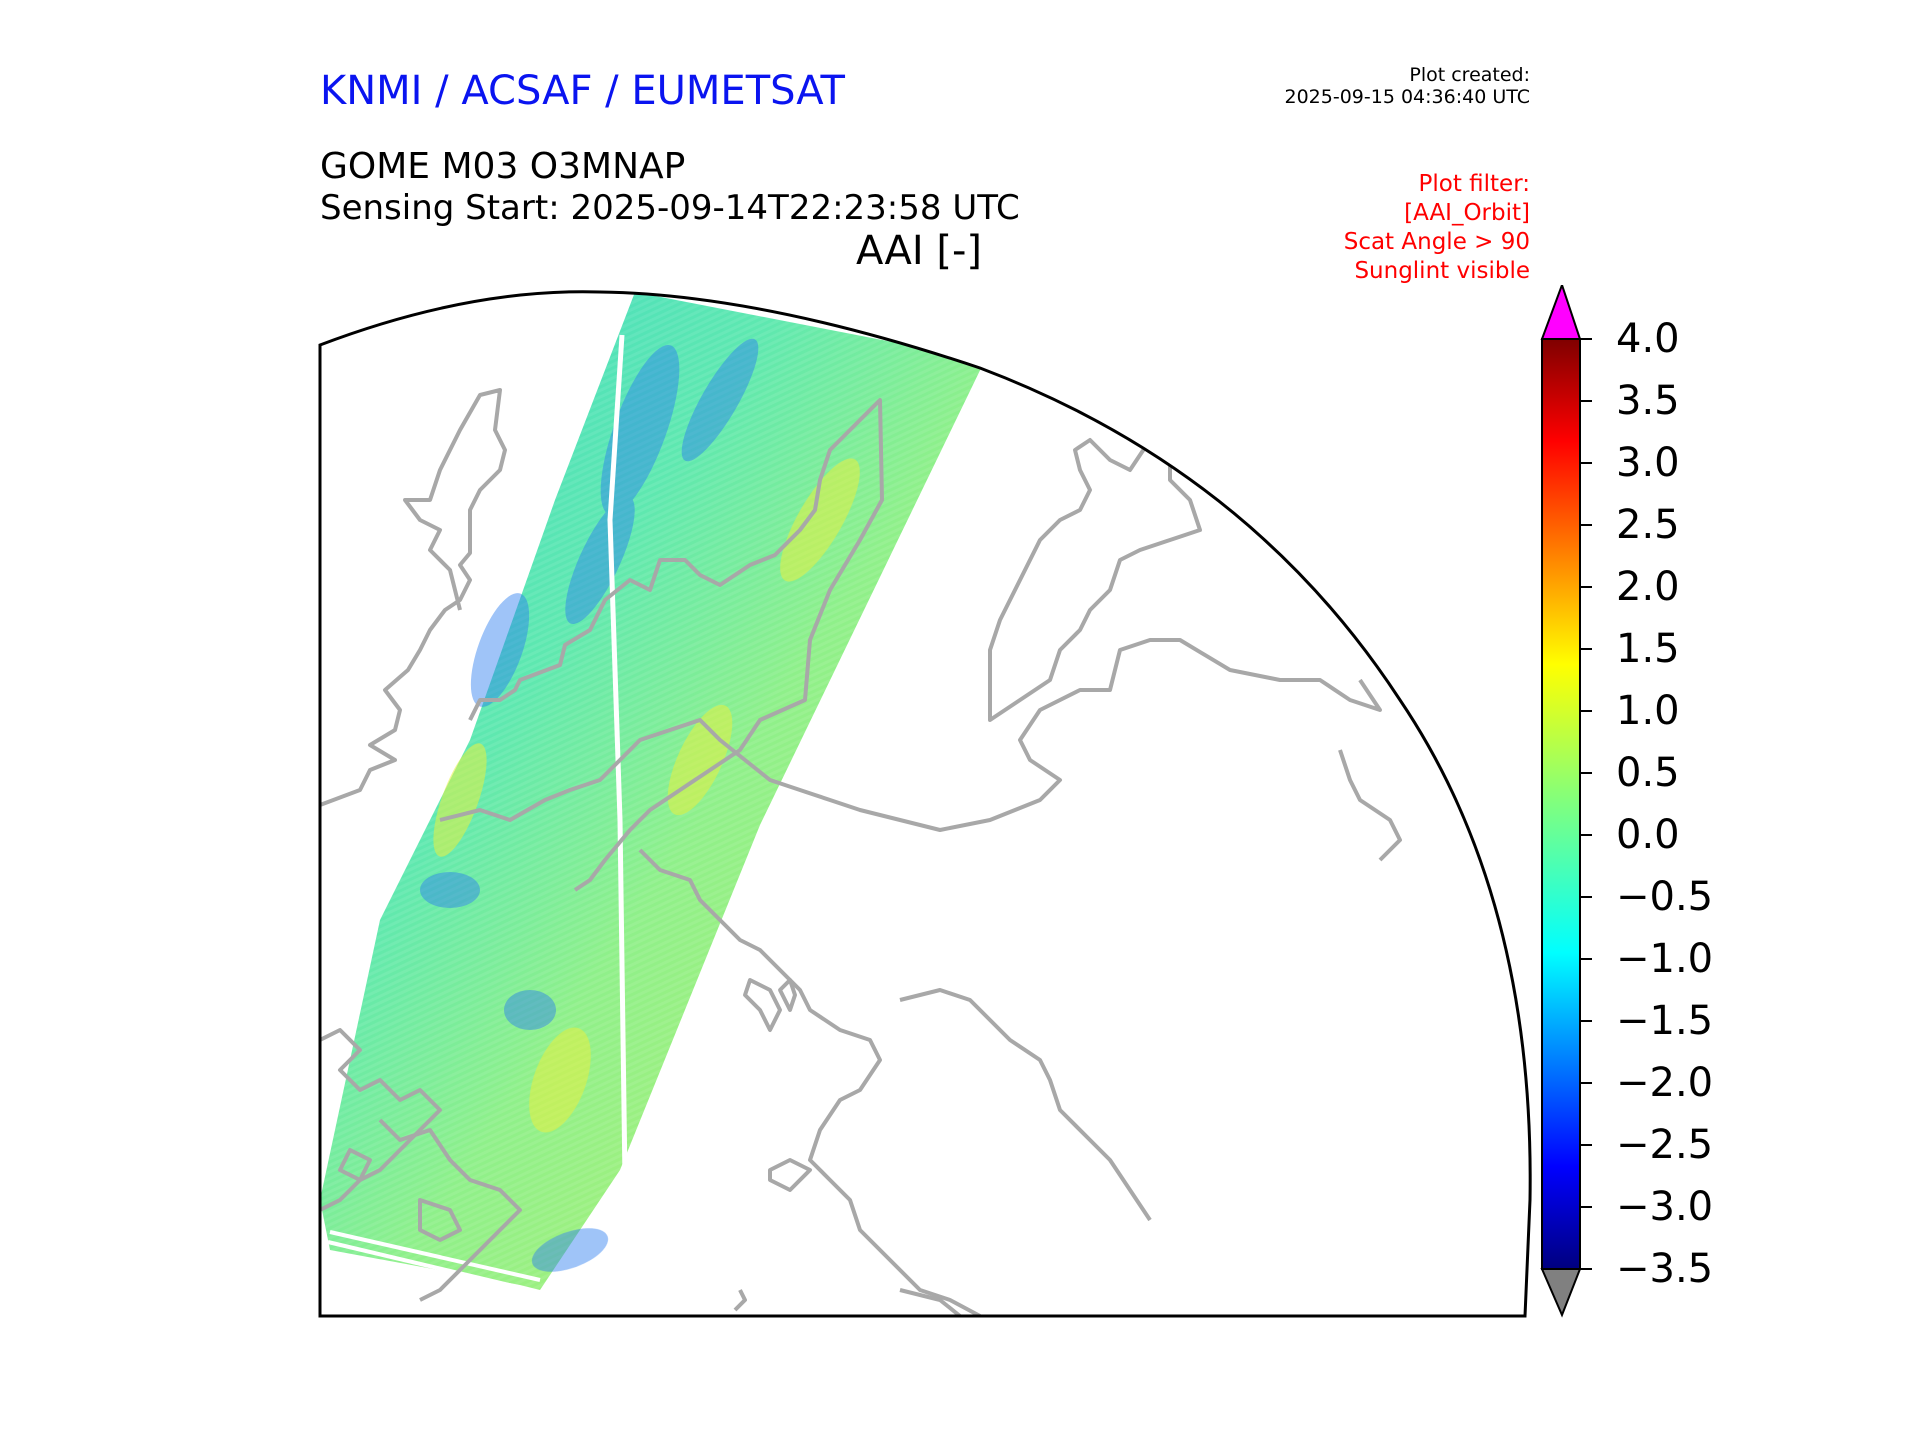 The height and width of the screenshot is (1440, 1920). Describe the element at coordinates (1665, 1269) in the screenshot. I see `colorbar-tick-label: −3.5` at that location.